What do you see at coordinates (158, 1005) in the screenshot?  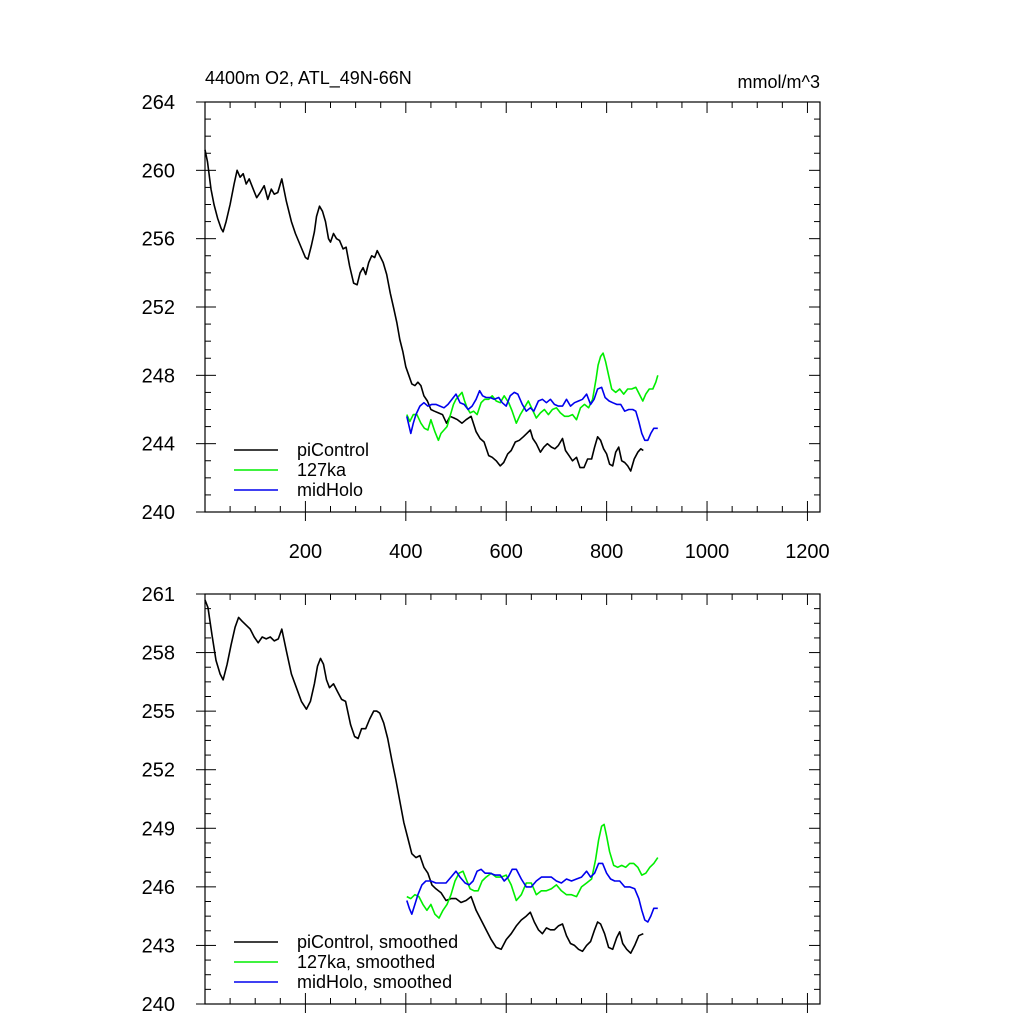 I see `bottom-y-tick-label: 240` at bounding box center [158, 1005].